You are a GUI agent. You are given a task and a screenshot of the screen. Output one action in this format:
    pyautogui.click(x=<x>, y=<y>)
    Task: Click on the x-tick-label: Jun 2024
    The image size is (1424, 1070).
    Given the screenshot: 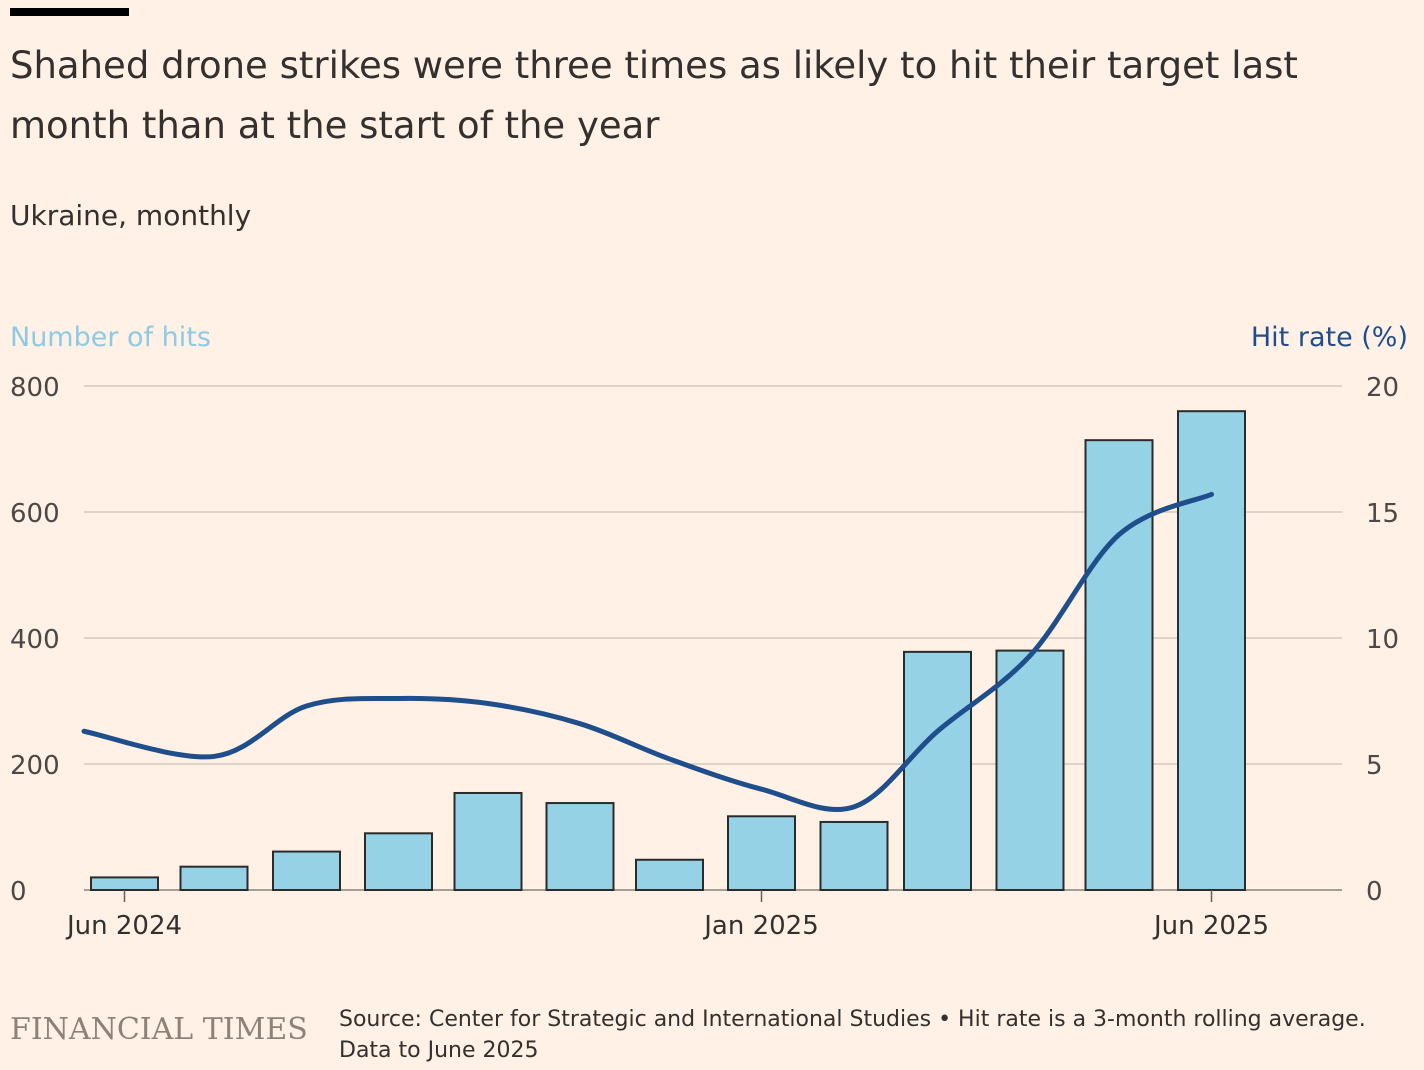 What is the action you would take?
    pyautogui.click(x=123, y=926)
    